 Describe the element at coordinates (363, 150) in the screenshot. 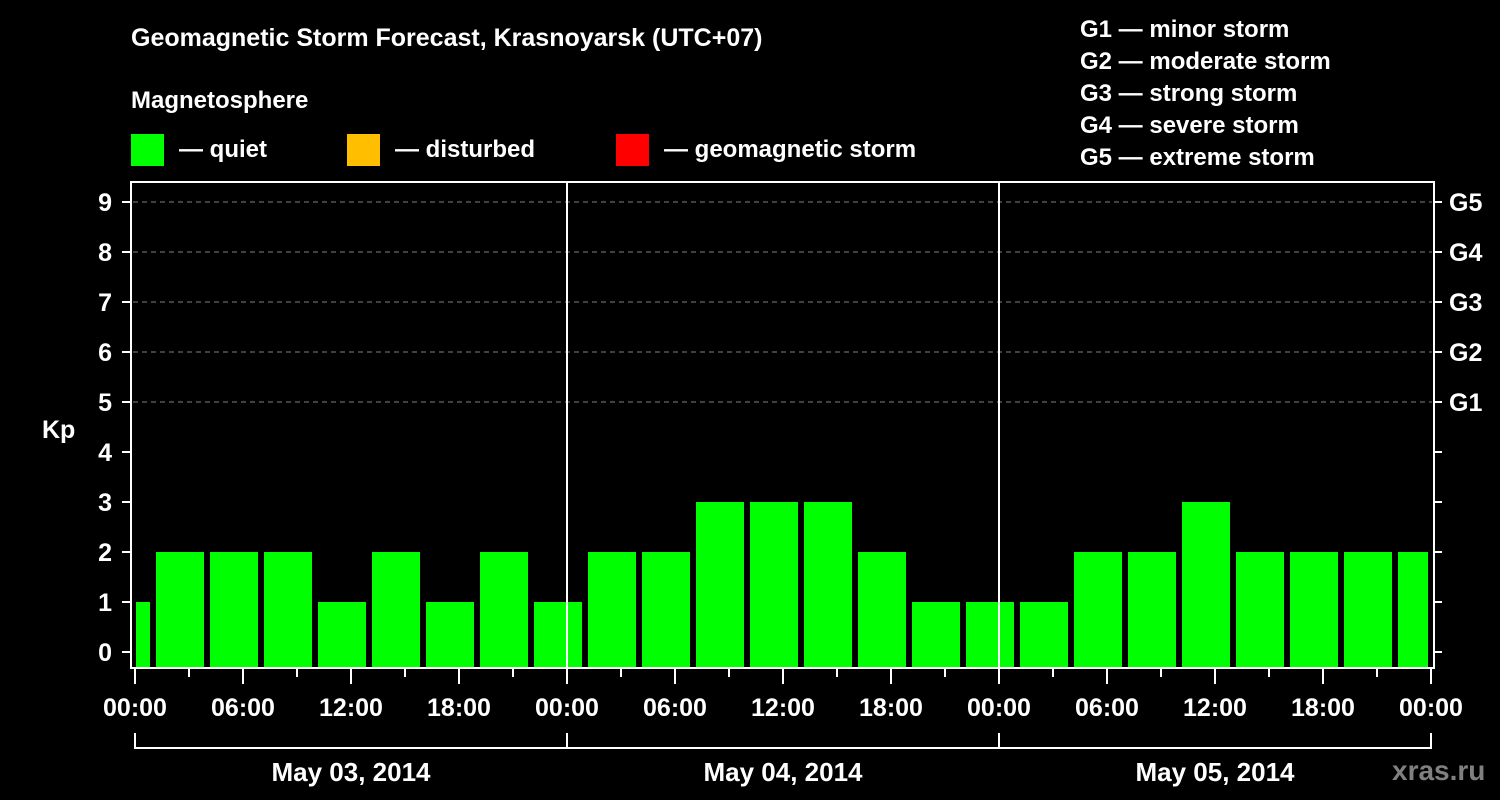

I see `legend-swatch-disturbed` at that location.